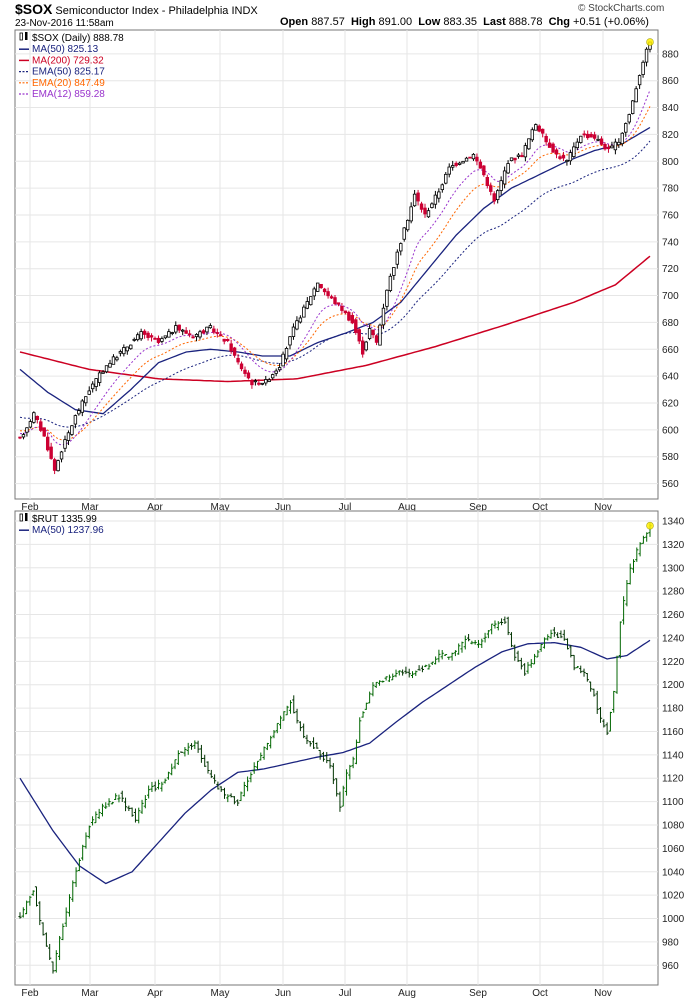  What do you see at coordinates (155, 993) in the screenshot?
I see `x-tick-label: Apr` at bounding box center [155, 993].